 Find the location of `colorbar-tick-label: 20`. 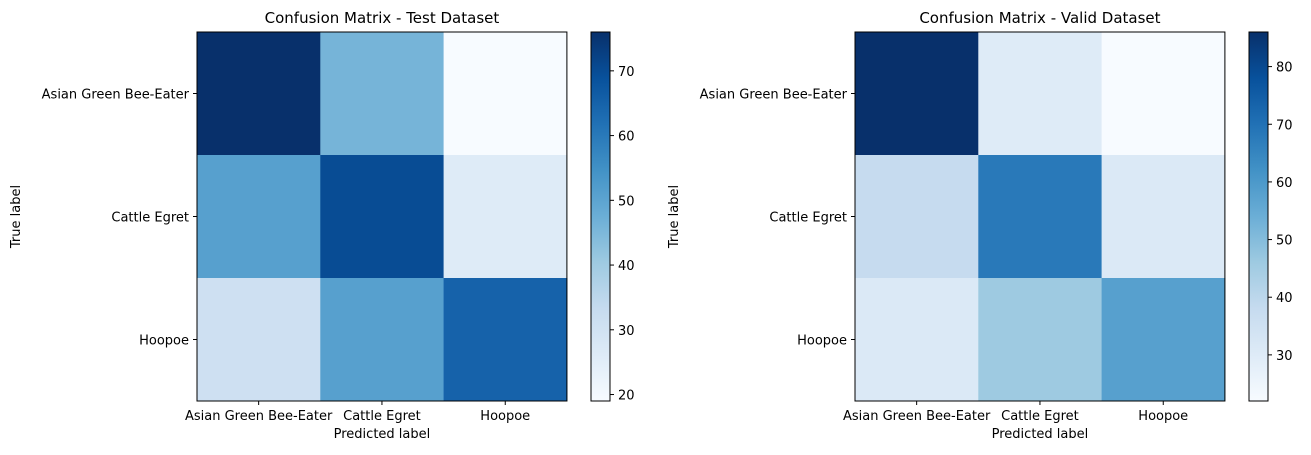

colorbar-tick-label: 20 is located at coordinates (626, 396).